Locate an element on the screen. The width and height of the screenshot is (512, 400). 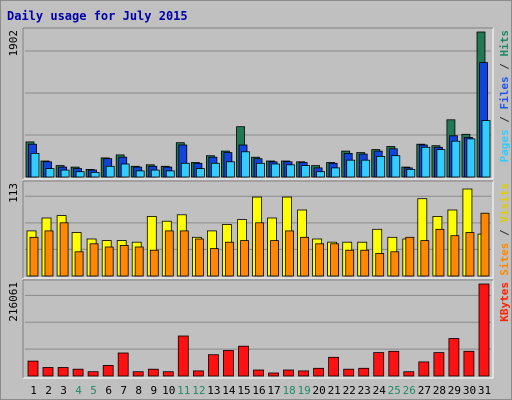
panel-middle-ymax-label: 113 is located at coordinates (13, 193).